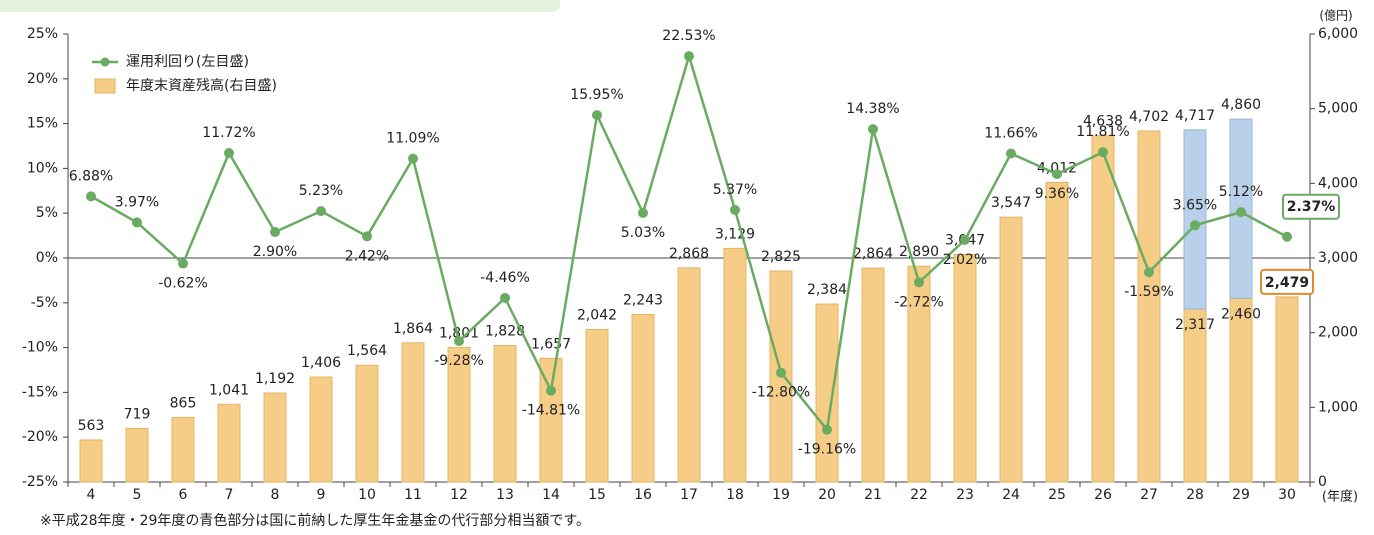  What do you see at coordinates (367, 256) in the screenshot?
I see `line-label: 2.42%` at bounding box center [367, 256].